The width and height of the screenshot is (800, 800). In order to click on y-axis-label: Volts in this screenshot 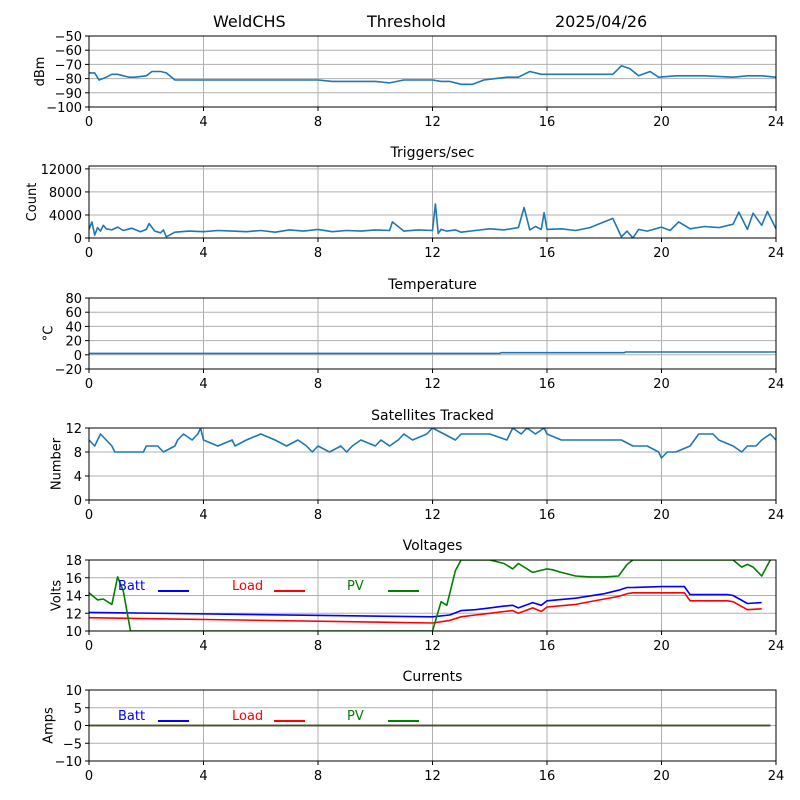, I will do `click(57, 596)`.